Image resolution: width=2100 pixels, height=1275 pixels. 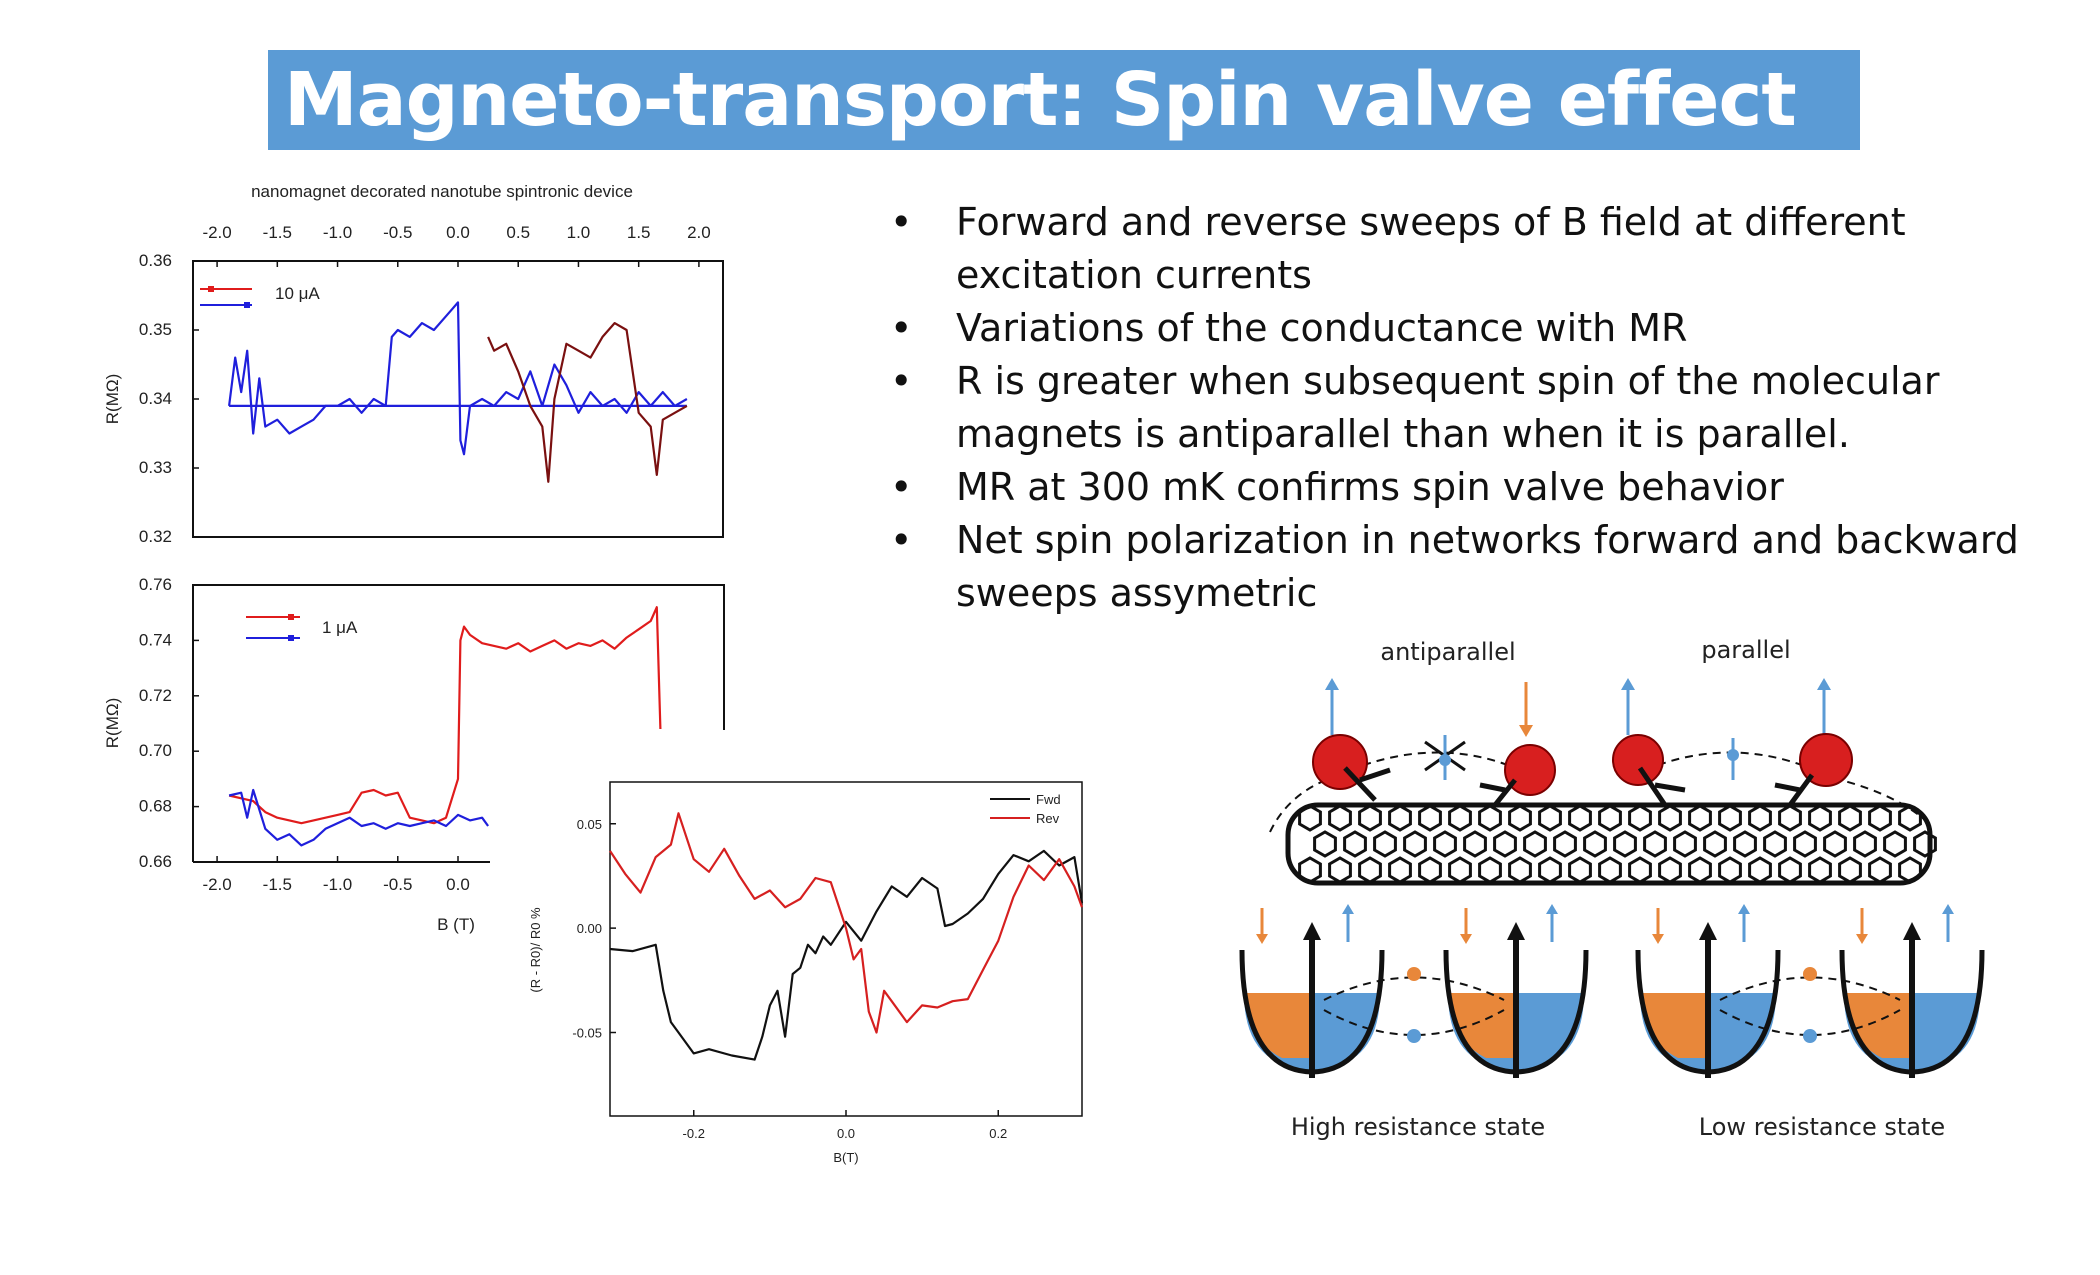 I want to click on carbon-nanotube, so click(x=1603, y=818).